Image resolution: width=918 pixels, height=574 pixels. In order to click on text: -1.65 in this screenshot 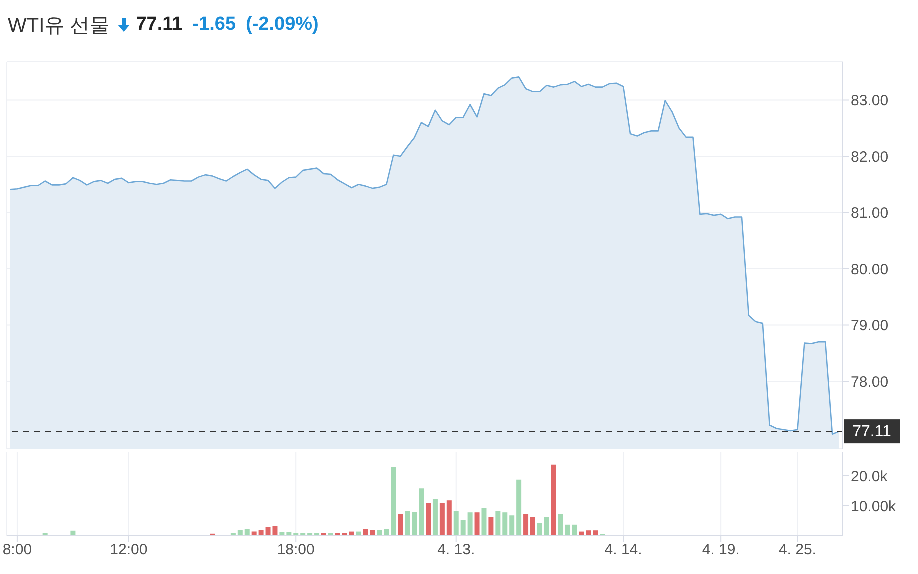, I will do `click(214, 25)`.